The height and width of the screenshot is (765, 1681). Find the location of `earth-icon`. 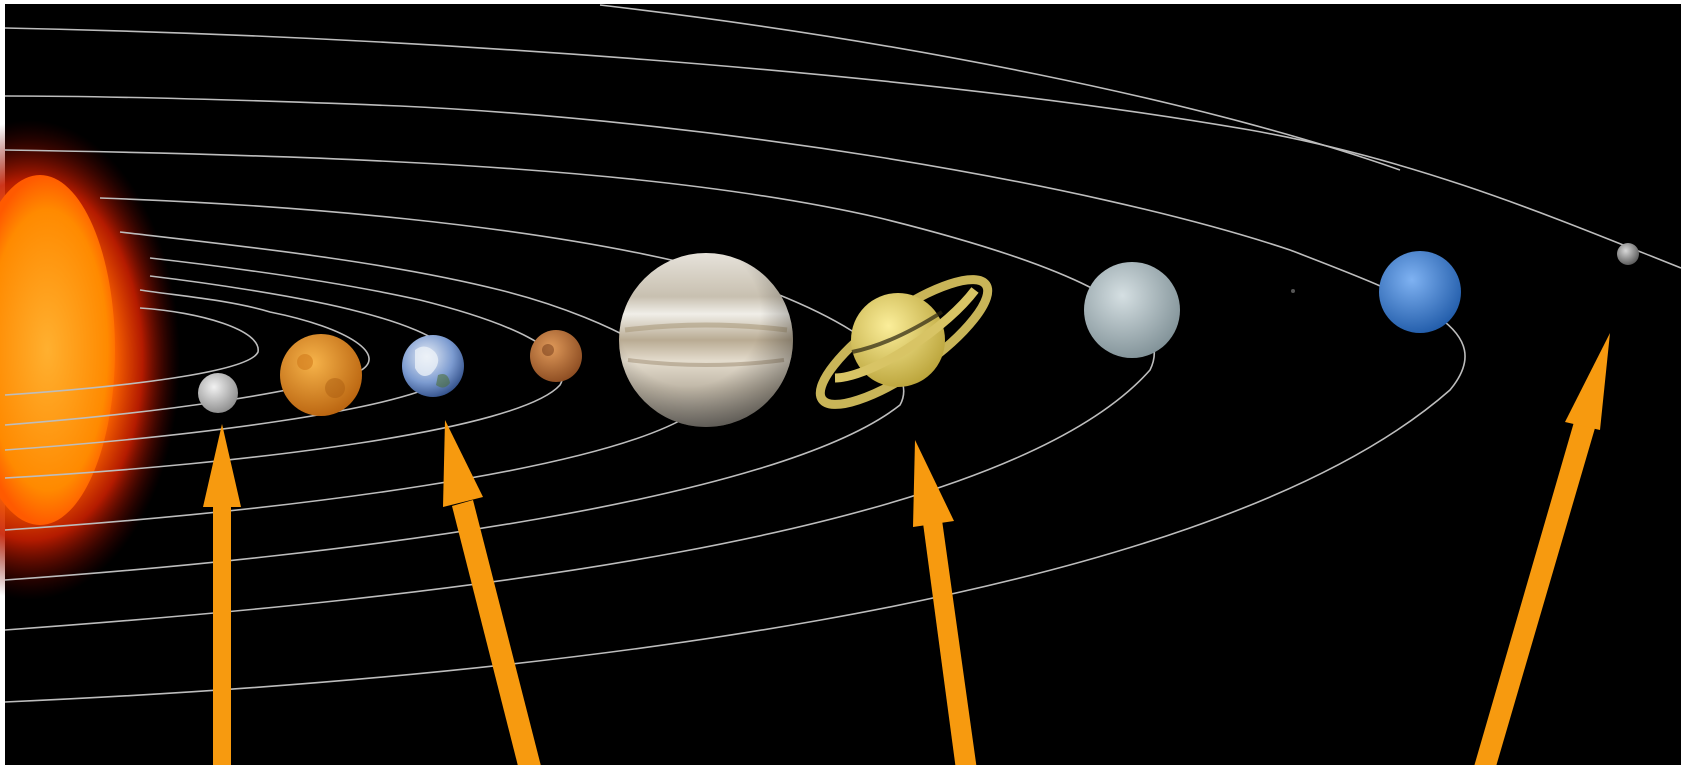

earth-icon is located at coordinates (433, 366).